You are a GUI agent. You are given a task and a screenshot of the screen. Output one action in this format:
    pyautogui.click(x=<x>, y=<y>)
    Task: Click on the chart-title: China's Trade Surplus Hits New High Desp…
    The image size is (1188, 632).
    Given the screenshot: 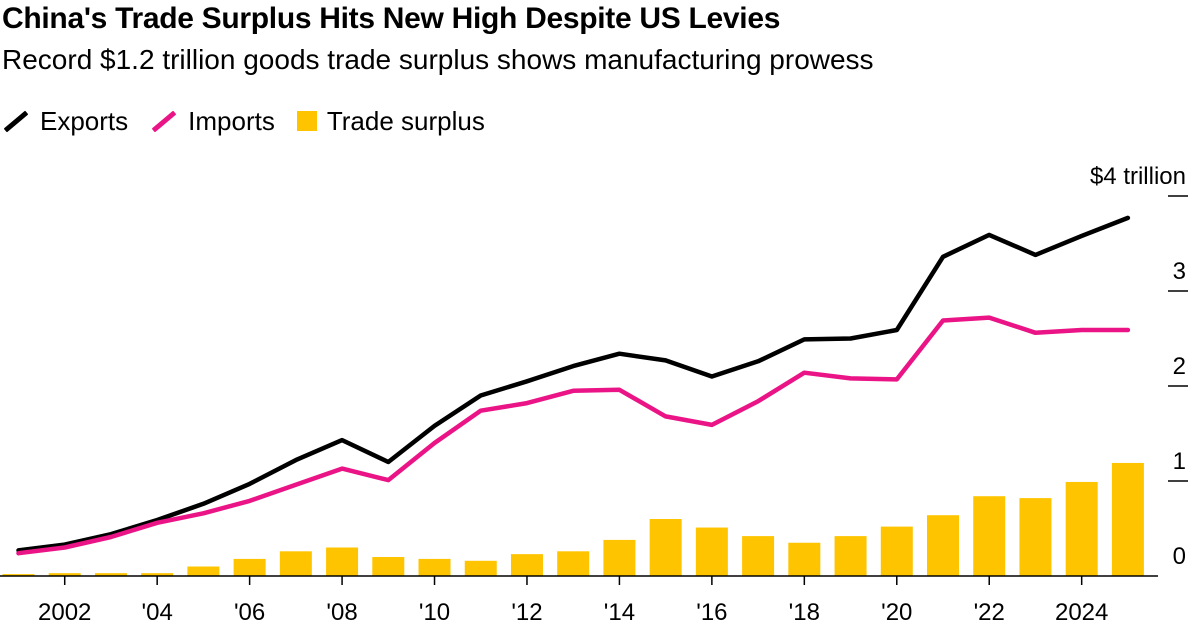 What is the action you would take?
    pyautogui.click(x=391, y=18)
    